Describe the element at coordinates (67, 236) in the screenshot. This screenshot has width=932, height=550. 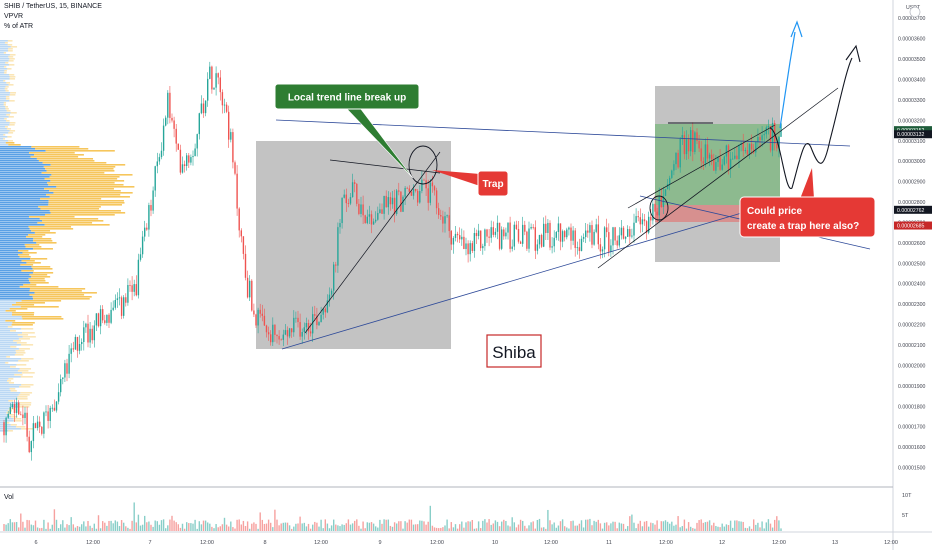
I see `volume-profile` at that location.